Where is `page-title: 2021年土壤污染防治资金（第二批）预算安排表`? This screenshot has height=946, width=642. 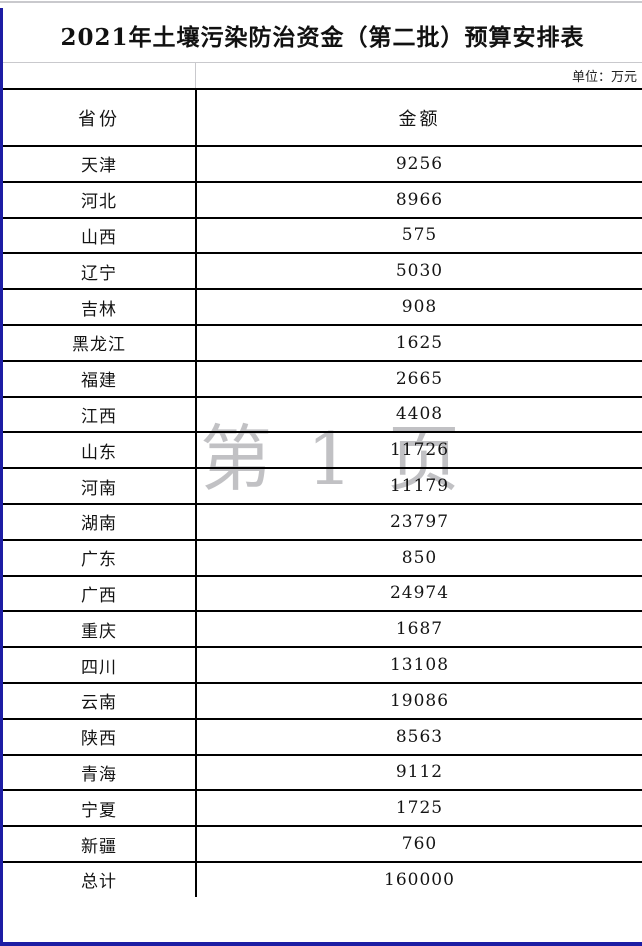
page-title: 2021年土壤污染防治资金（第二批）预算安排表 is located at coordinates (322, 37).